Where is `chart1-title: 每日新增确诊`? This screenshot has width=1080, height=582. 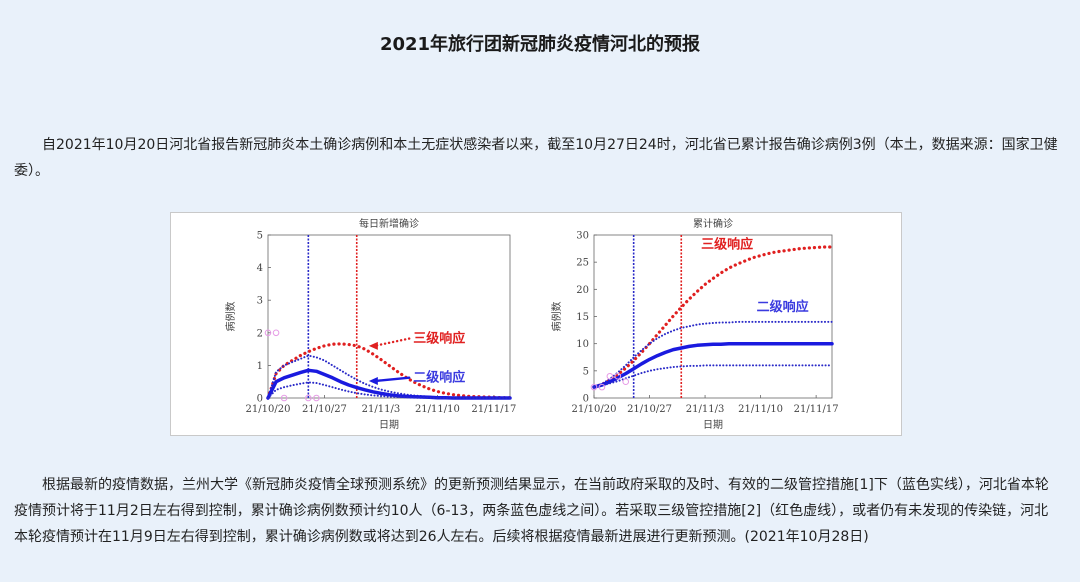
chart1-title: 每日新增确诊 is located at coordinates (389, 223).